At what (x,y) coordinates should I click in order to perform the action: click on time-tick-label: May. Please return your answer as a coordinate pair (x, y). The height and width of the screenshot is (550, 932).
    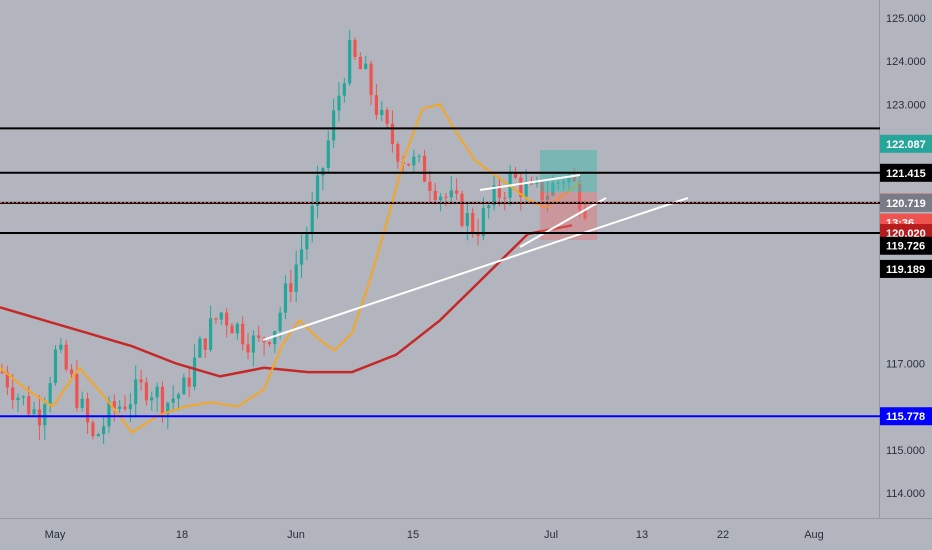
    Looking at the image, I should click on (55, 535).